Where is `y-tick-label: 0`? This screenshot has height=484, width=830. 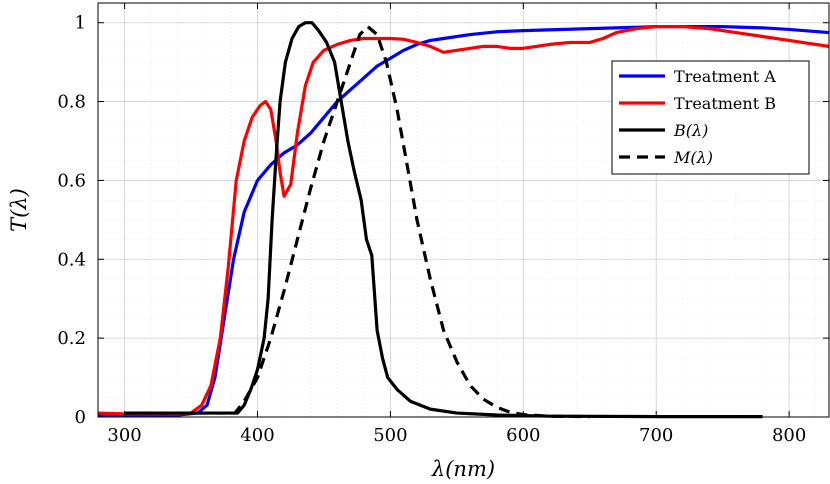
y-tick-label: 0 is located at coordinates (80, 417).